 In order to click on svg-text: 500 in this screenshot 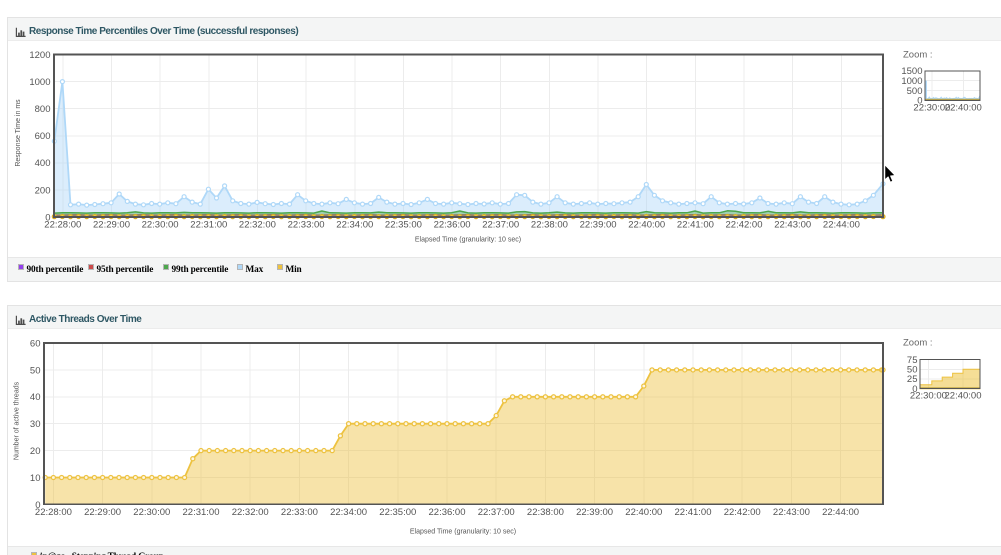, I will do `click(915, 91)`.